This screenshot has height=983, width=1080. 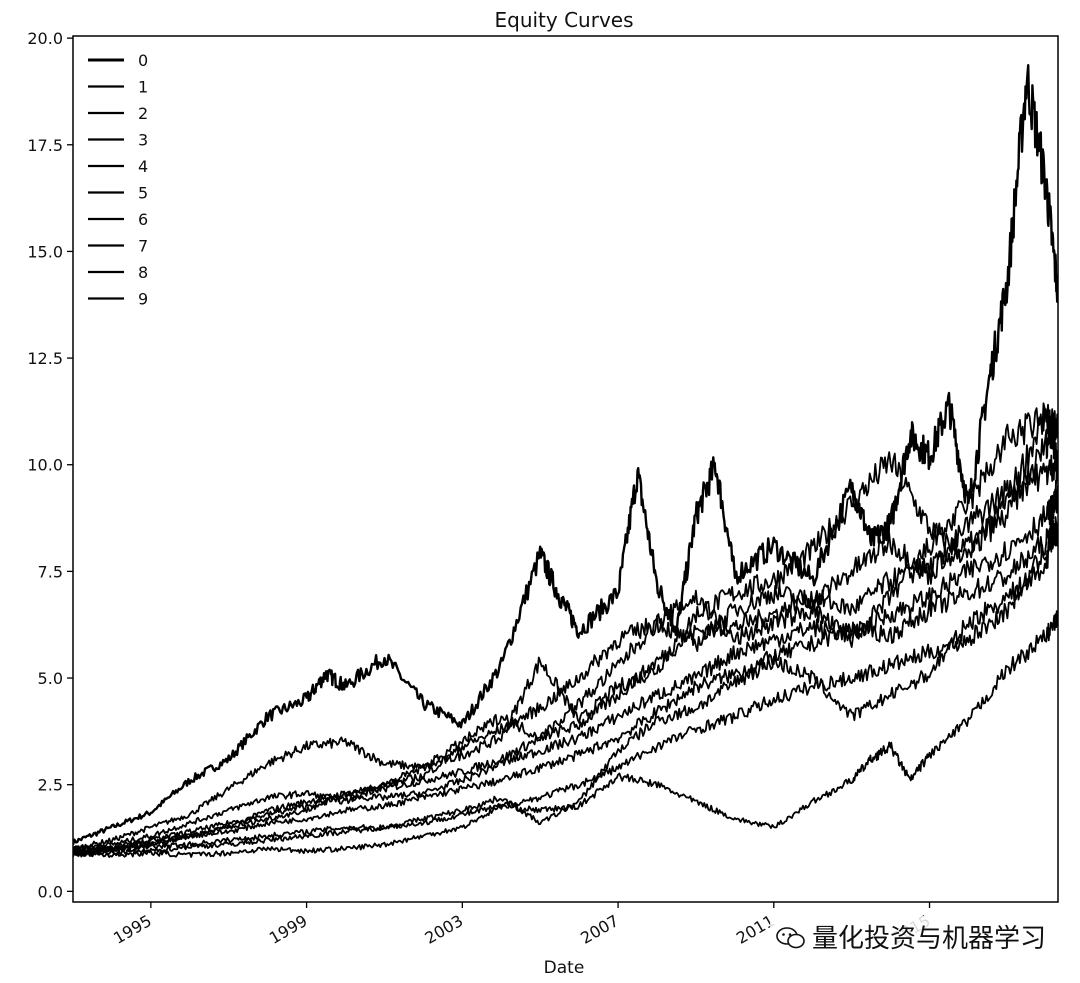 I want to click on x-tick-label: 1995, so click(x=132, y=929).